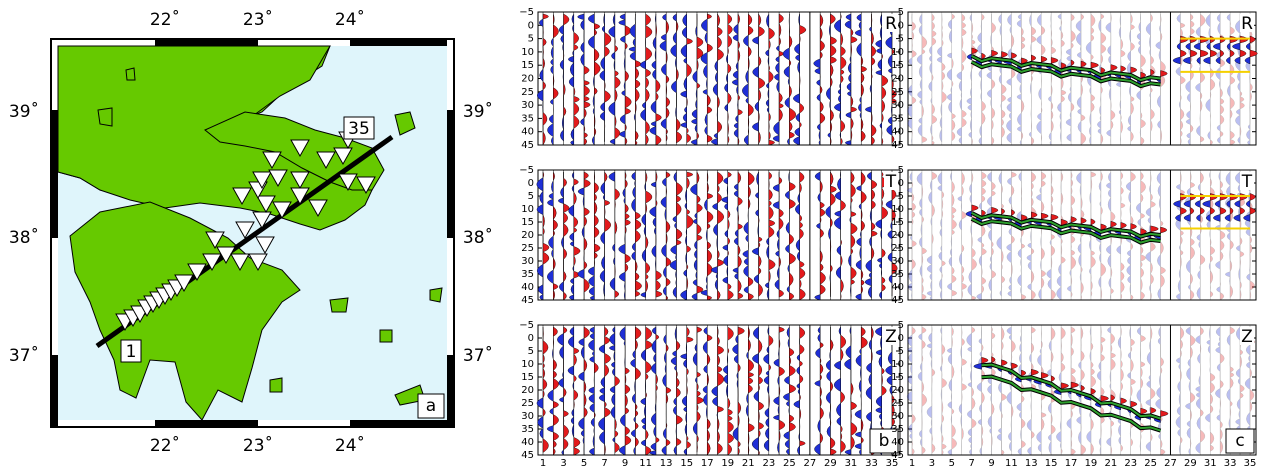 This screenshot has height=474, width=1262. I want to click on last-station-label: 35, so click(359, 129).